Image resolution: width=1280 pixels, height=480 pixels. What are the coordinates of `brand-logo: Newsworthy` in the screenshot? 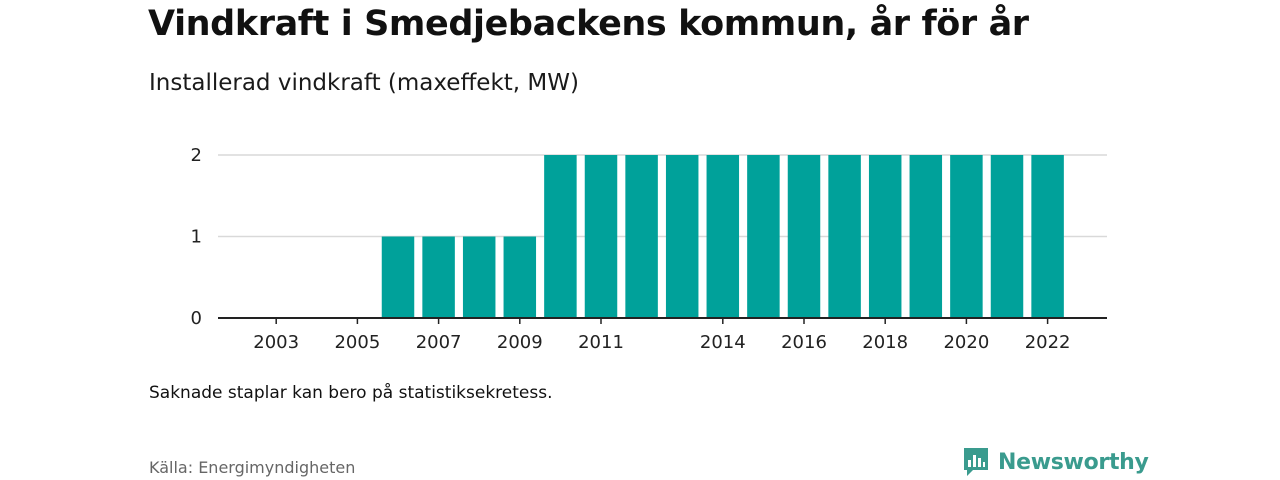 It's located at (1055, 462).